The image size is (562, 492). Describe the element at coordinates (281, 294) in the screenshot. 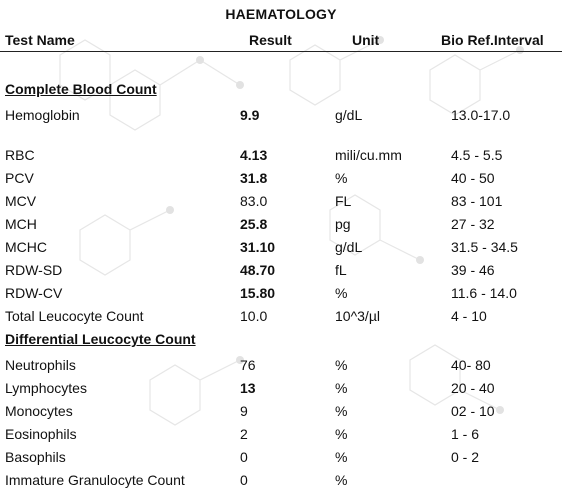

I see `table-row-rdw-cv: RDW-CV 15.80 % 11.6 - 14.0` at that location.